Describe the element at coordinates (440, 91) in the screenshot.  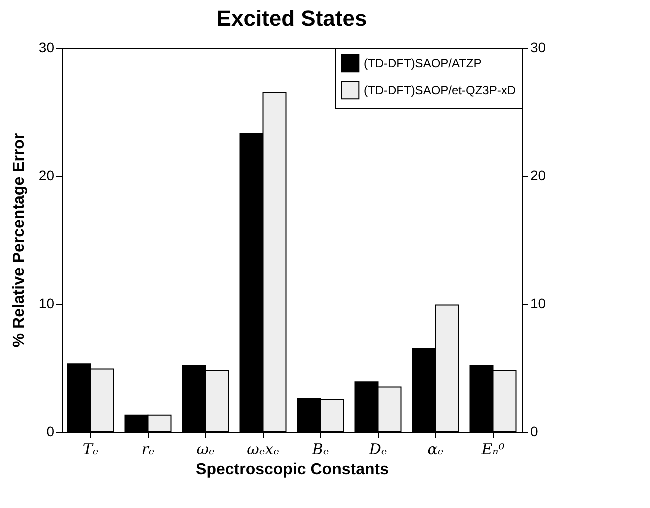
I see `legend-label: (TD-DFT)SAOP/et-QZ3P-xD` at that location.